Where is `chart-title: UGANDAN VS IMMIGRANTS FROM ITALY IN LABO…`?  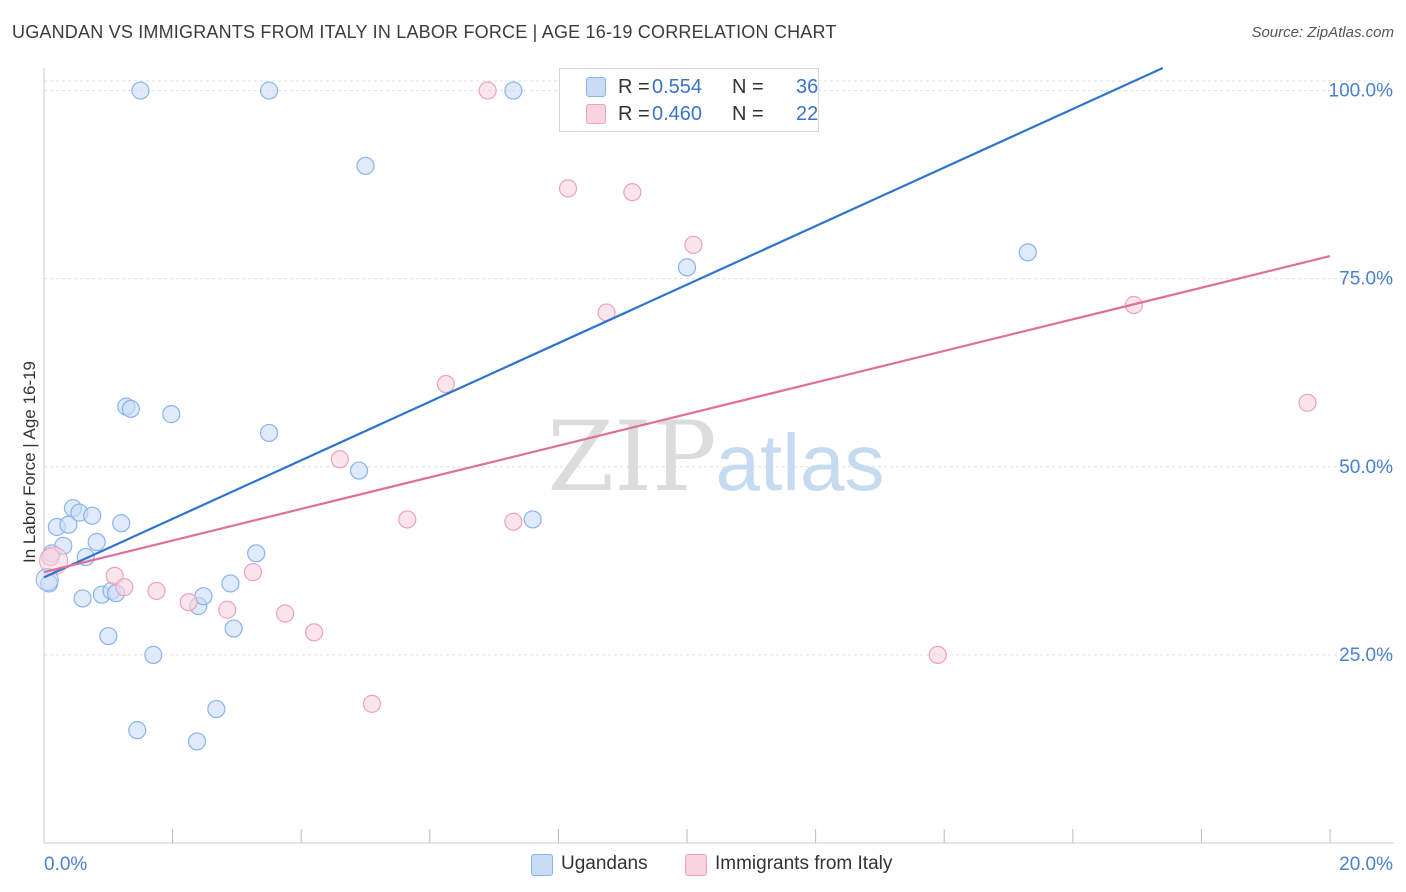 chart-title: UGANDAN VS IMMIGRANTS FROM ITALY IN LABO… is located at coordinates (424, 32).